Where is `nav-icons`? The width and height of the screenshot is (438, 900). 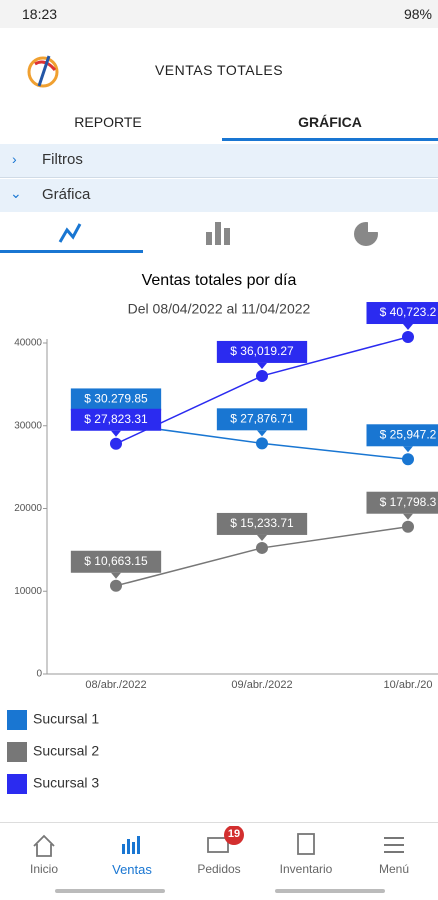 nav-icons is located at coordinates (218, 841).